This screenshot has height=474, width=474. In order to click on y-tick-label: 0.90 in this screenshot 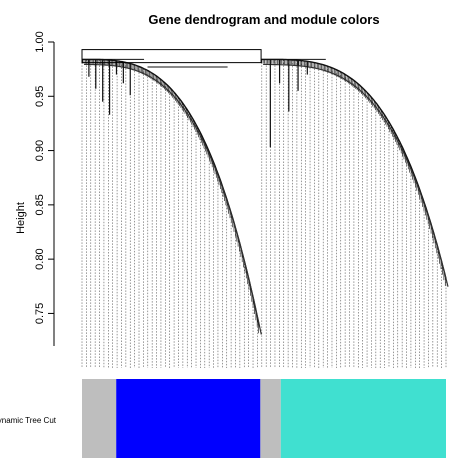, I will do `click(40, 150)`.